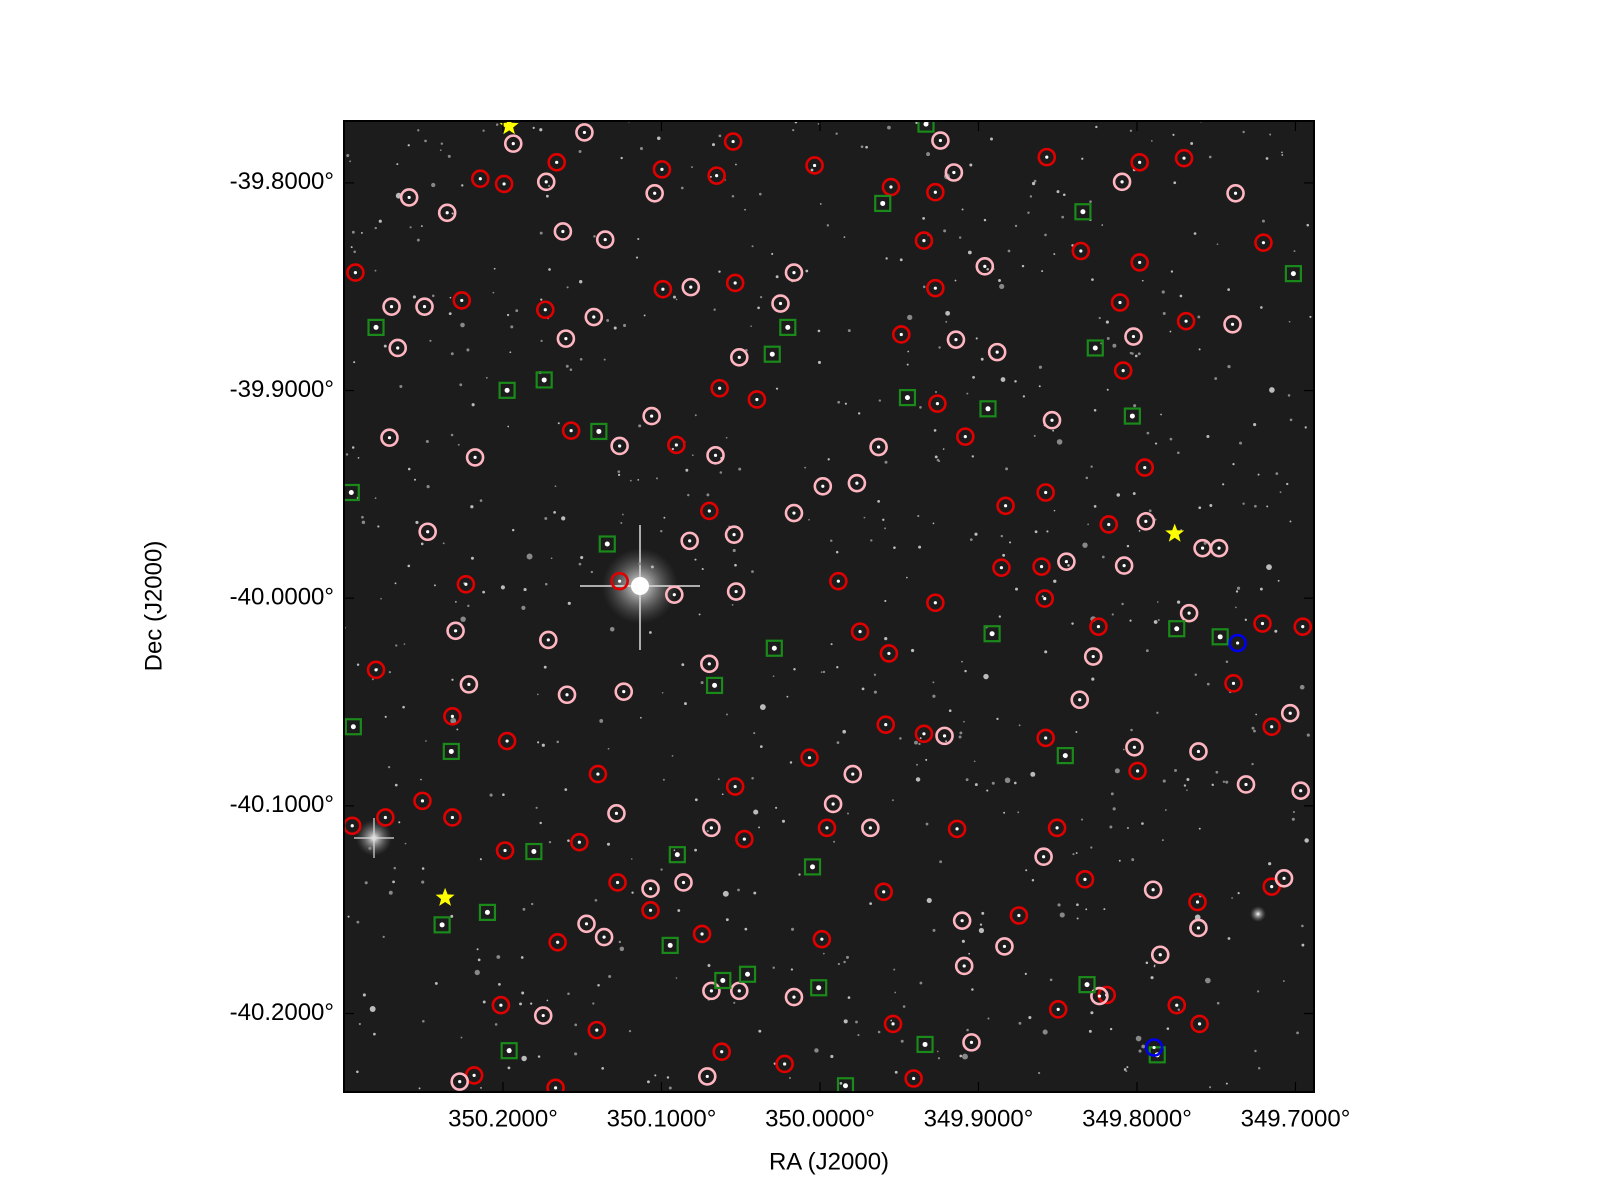 This screenshot has height=1200, width=1600. I want to click on source-star, so click(1175, 532).